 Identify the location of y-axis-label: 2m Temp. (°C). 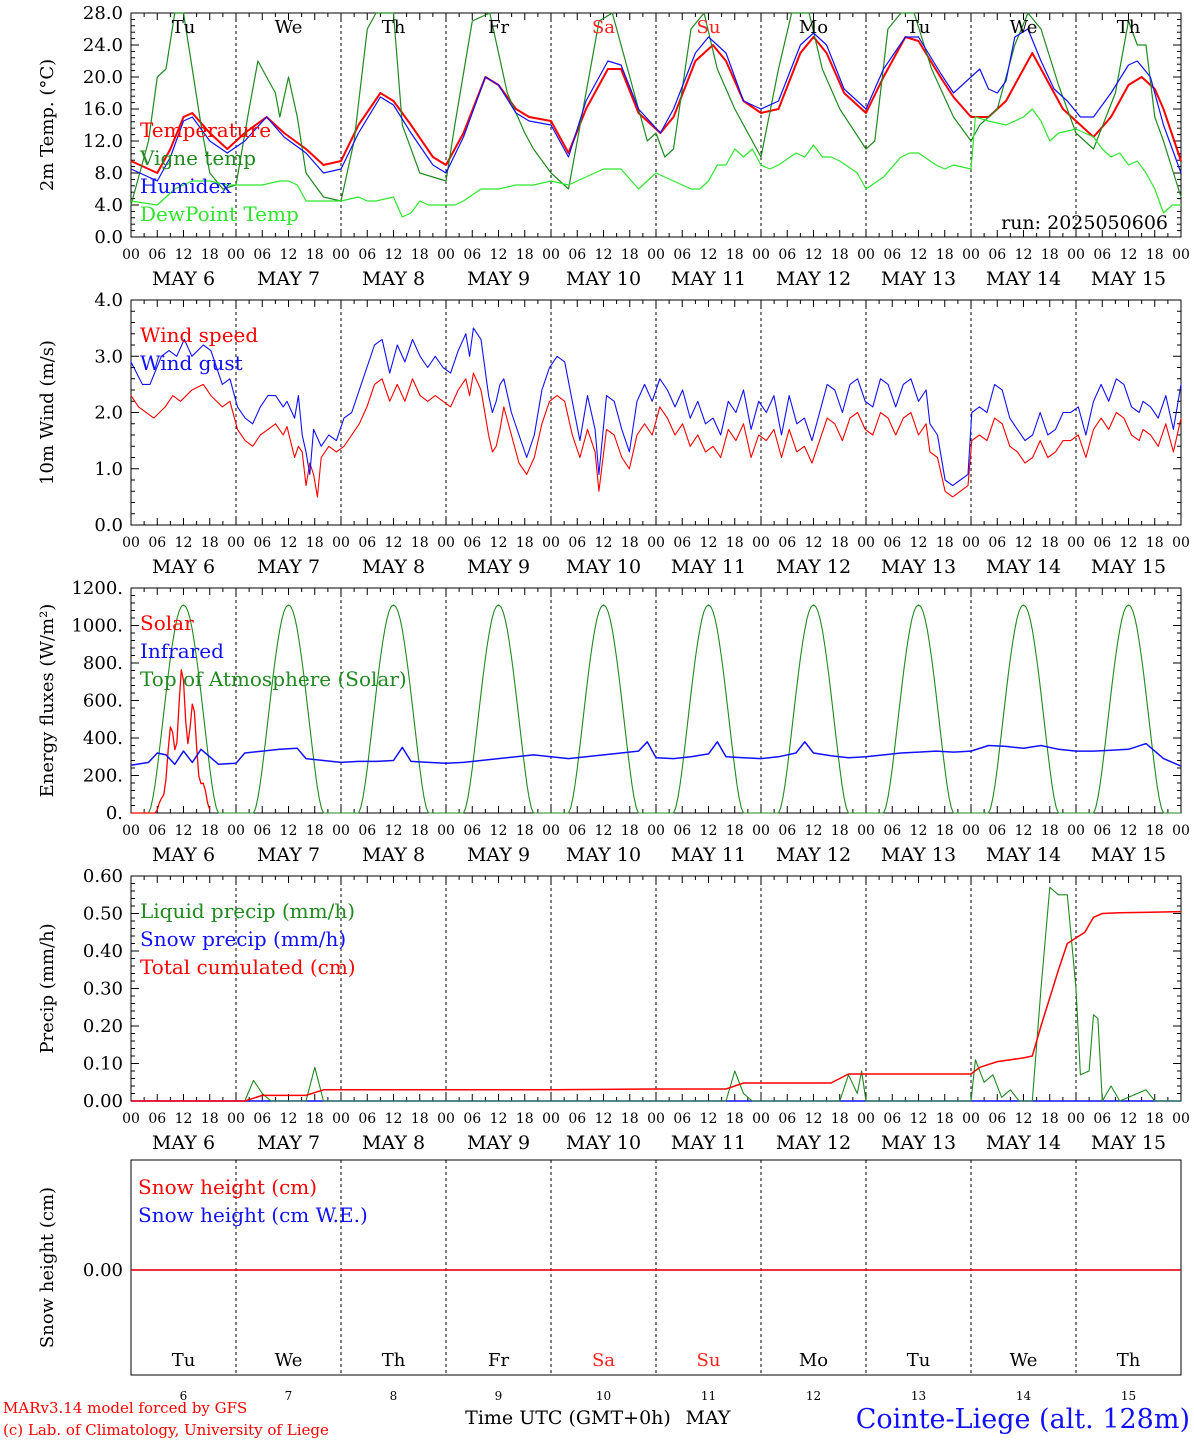
(47, 125).